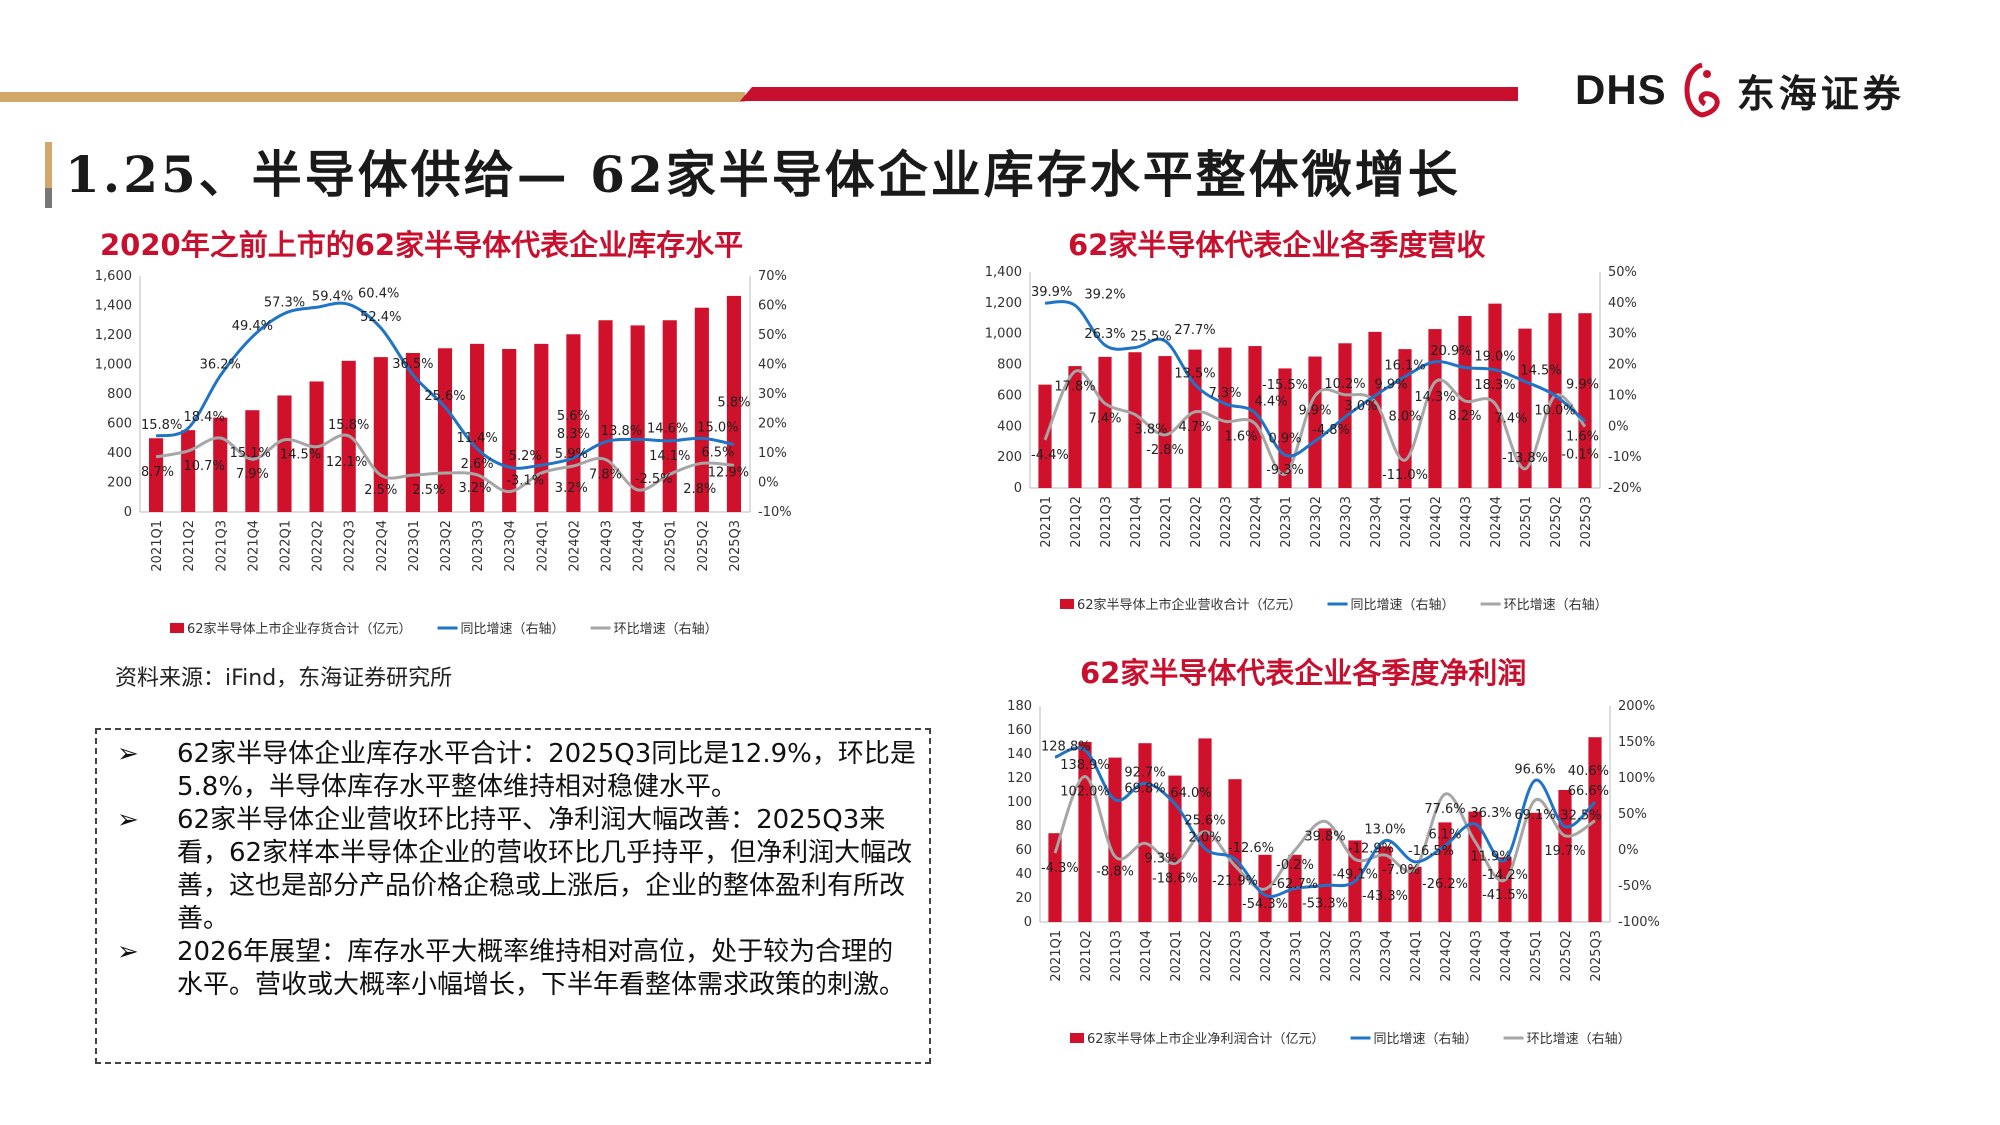 Image resolution: width=2000 pixels, height=1125 pixels. What do you see at coordinates (1505, 875) in the screenshot?
I see `yoy-data-label: -14.2%` at bounding box center [1505, 875].